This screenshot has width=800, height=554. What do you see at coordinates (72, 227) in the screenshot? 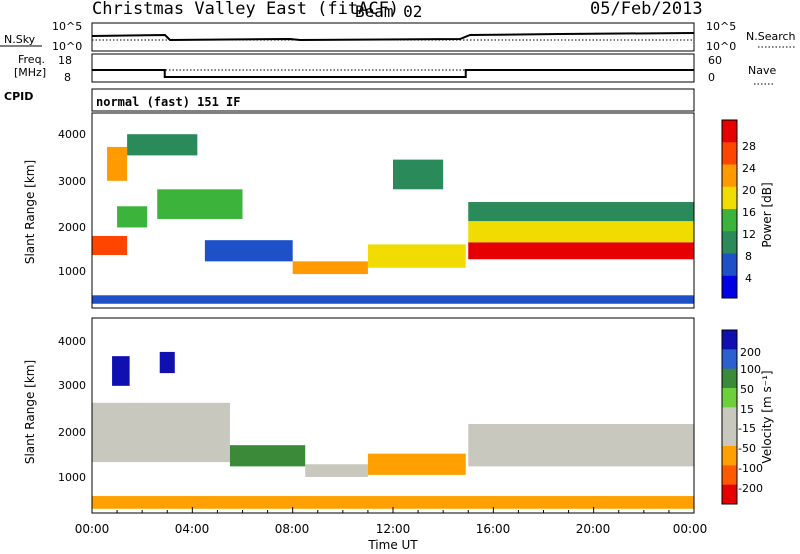
I see `power-ytick-2000: 2000` at bounding box center [72, 227].